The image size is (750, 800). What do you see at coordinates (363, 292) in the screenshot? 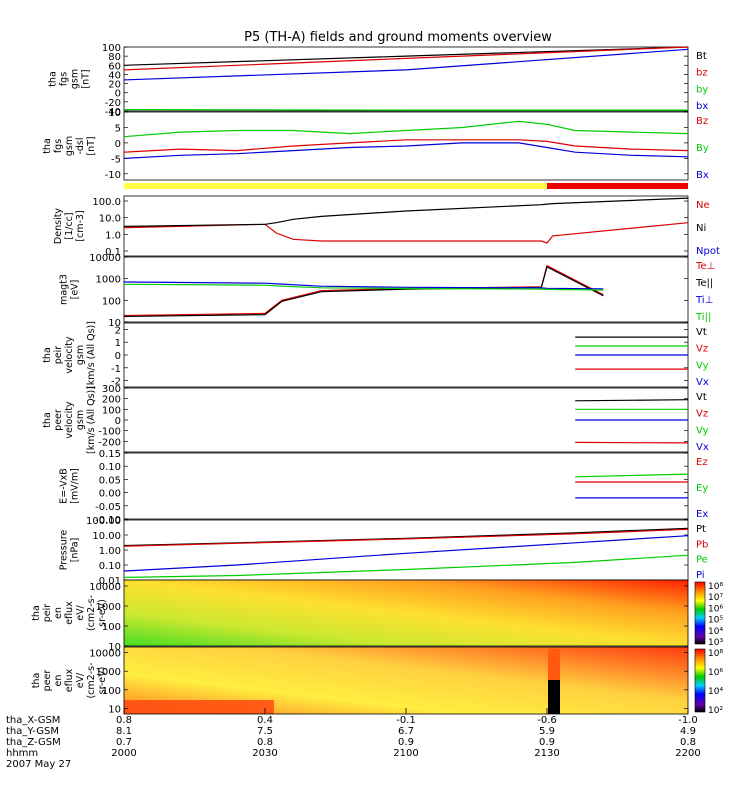
I see `series-line-Te||` at bounding box center [363, 292].